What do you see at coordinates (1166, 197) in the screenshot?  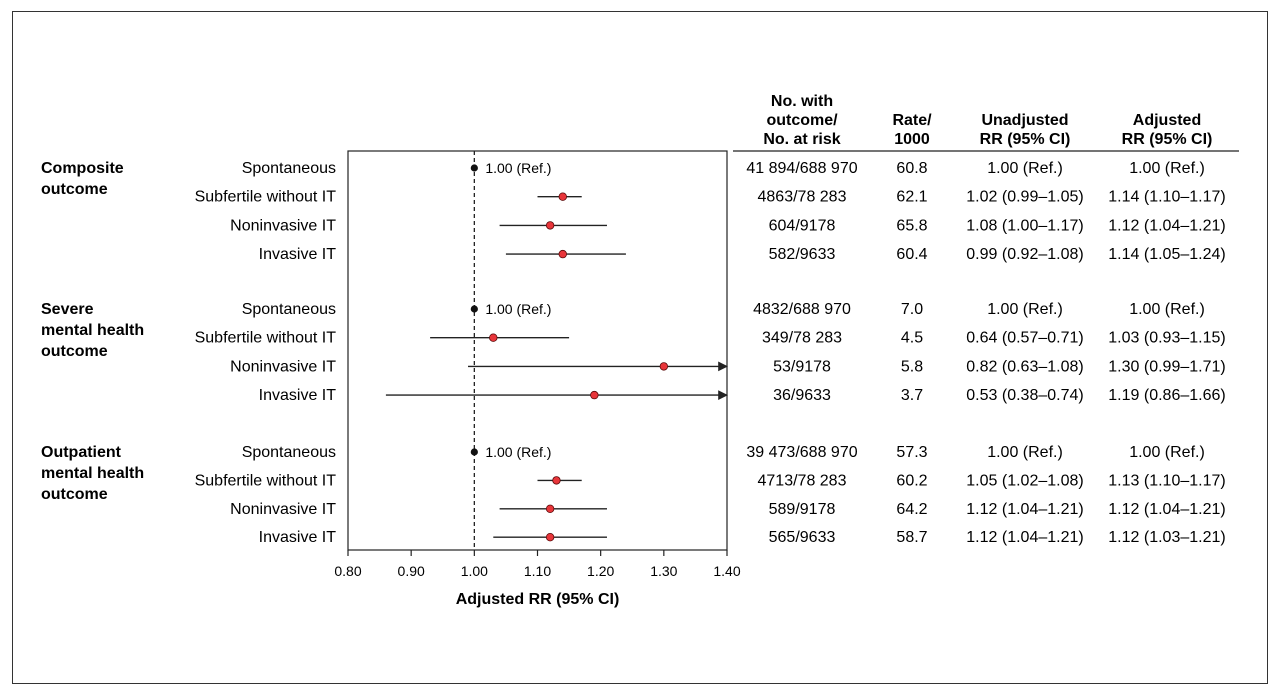 I see `cell-adjusted-rr: 1.14 (1.10–1.17)` at bounding box center [1166, 197].